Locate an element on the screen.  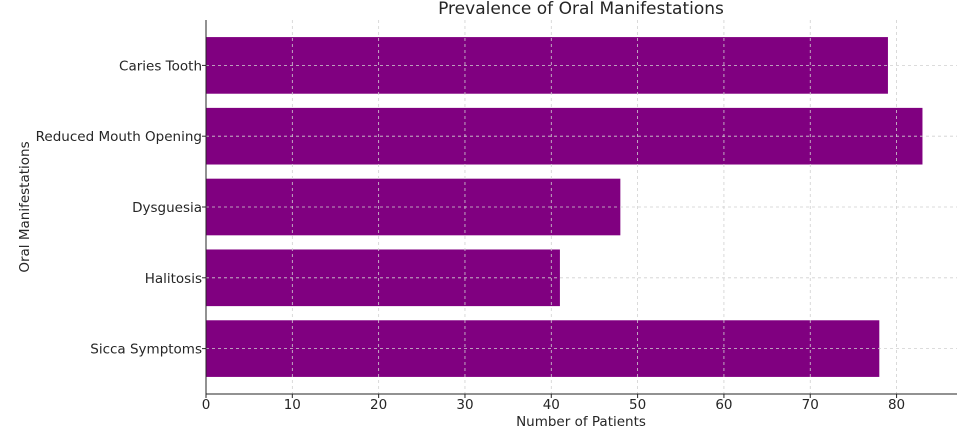
x-tick-layer: 0 10 20 30 40 50 60 70 80 is located at coordinates (553, 403).